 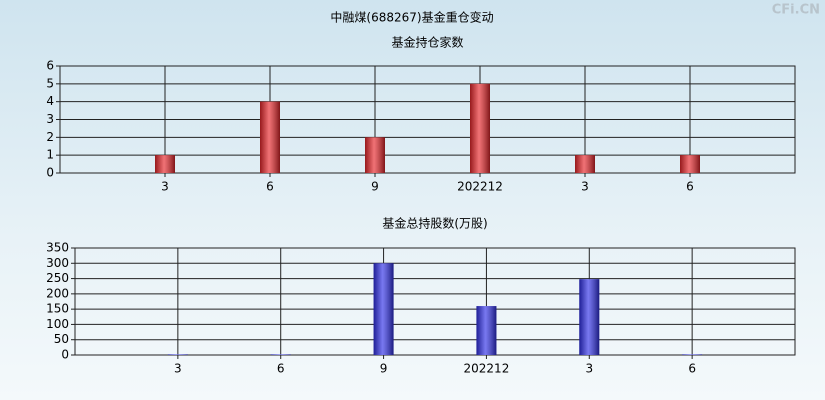 I want to click on y-tick-label: 150, so click(x=57, y=309).